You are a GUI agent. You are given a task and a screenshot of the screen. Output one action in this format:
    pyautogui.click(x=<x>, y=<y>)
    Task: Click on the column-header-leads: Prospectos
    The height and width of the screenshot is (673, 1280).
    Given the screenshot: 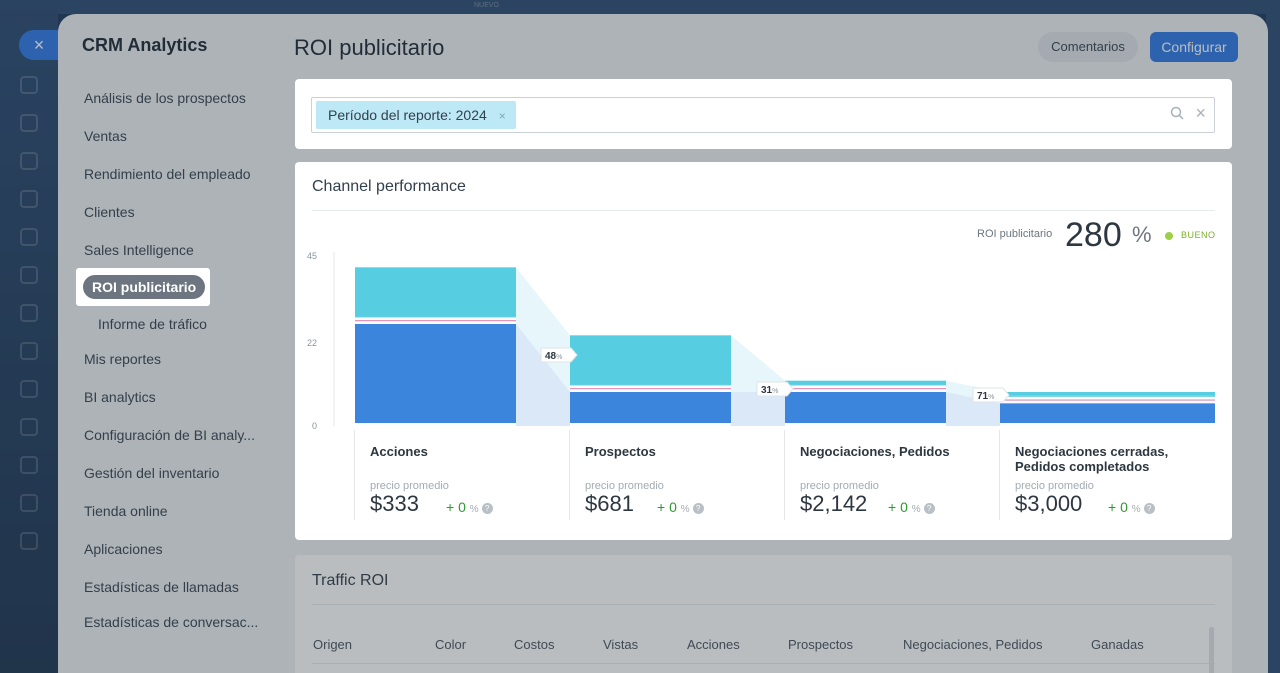 What is the action you would take?
    pyautogui.click(x=821, y=644)
    